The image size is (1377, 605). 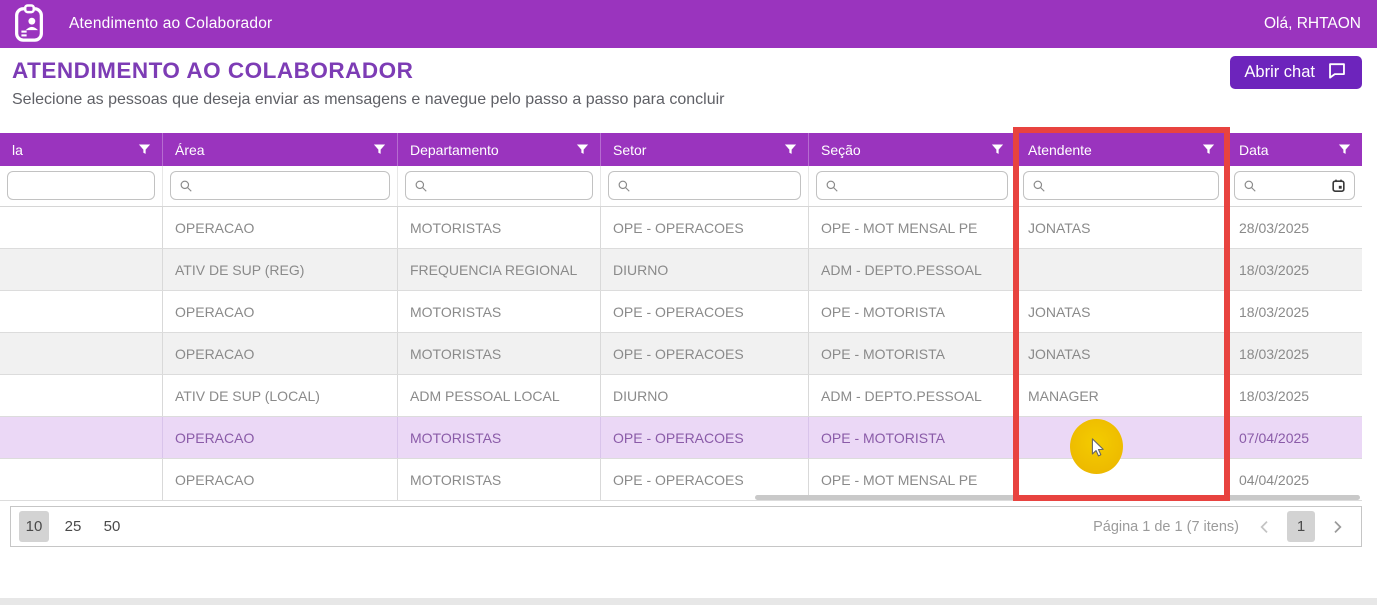 I want to click on app-title: Atendimento ao Colaborador, so click(x=171, y=23).